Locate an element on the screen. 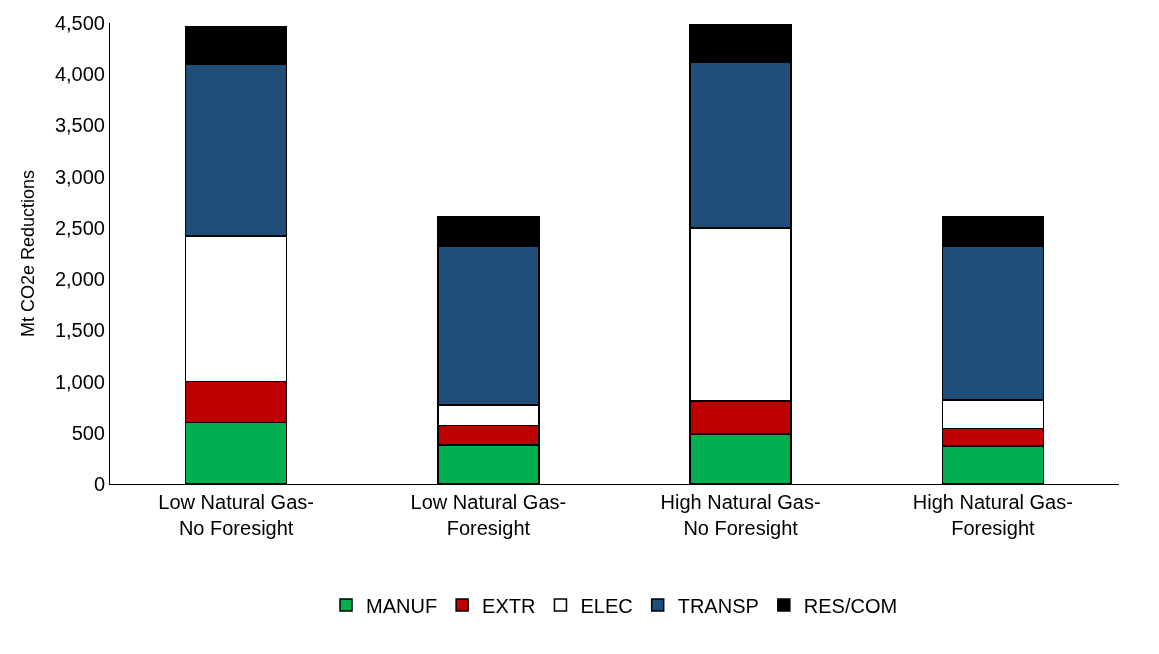  legend-label: ELEC is located at coordinates (606, 605).